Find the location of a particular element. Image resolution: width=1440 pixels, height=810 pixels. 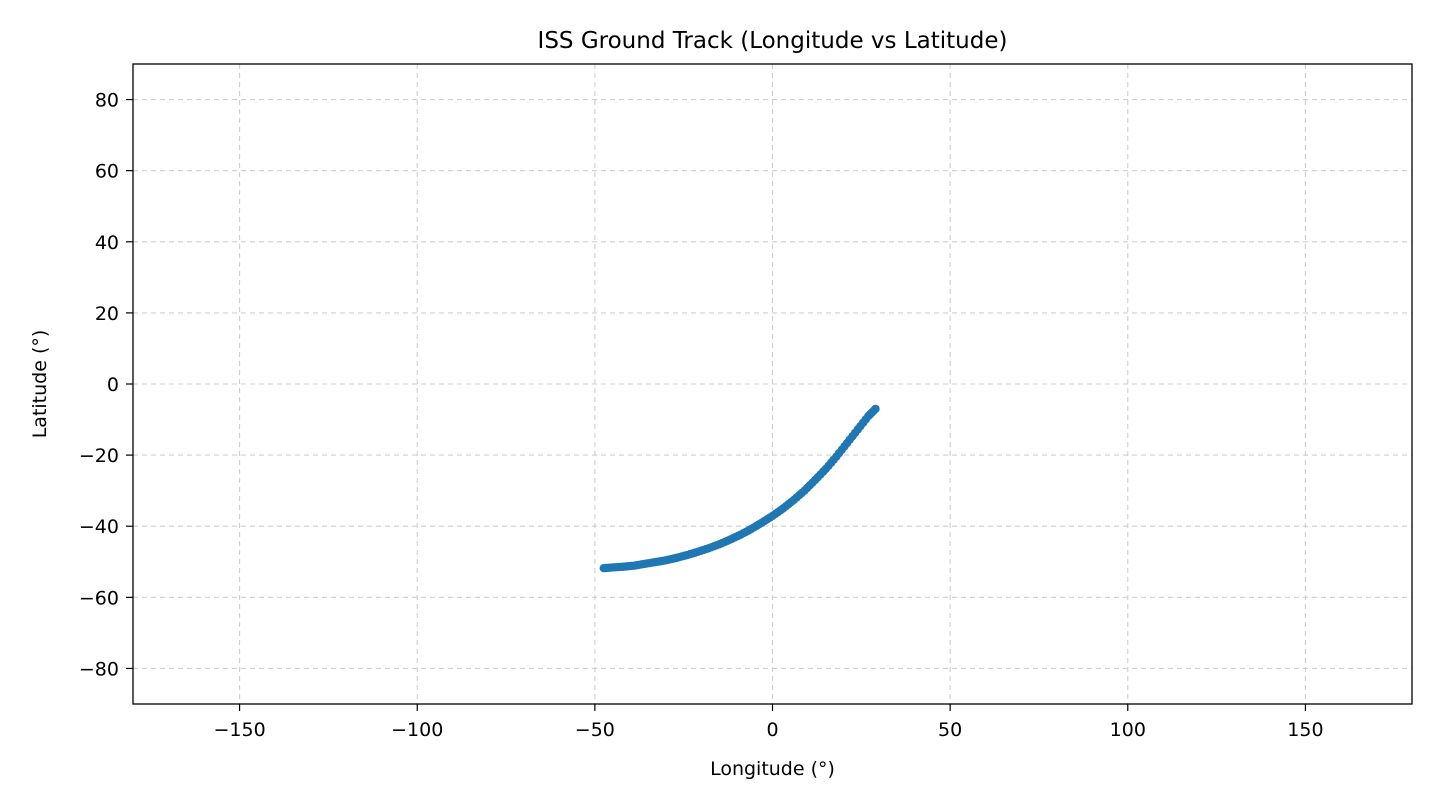

y-ticks: −80 −60 −40 −20 0 20 40 60 80 is located at coordinates (106, 385).